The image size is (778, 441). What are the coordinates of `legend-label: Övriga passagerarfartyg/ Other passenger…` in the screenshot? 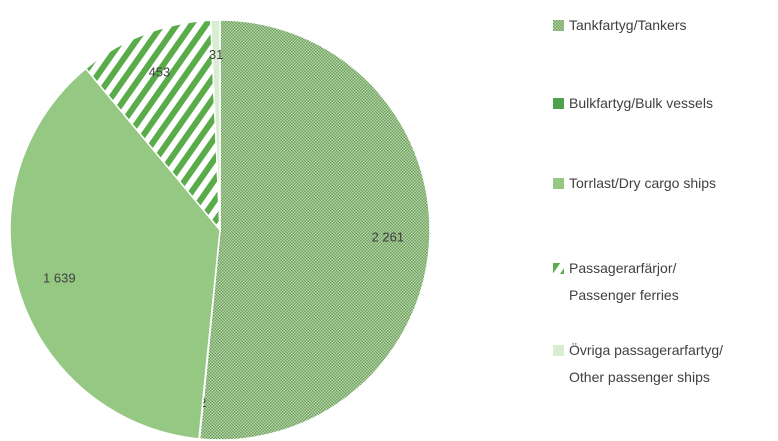 It's located at (646, 363).